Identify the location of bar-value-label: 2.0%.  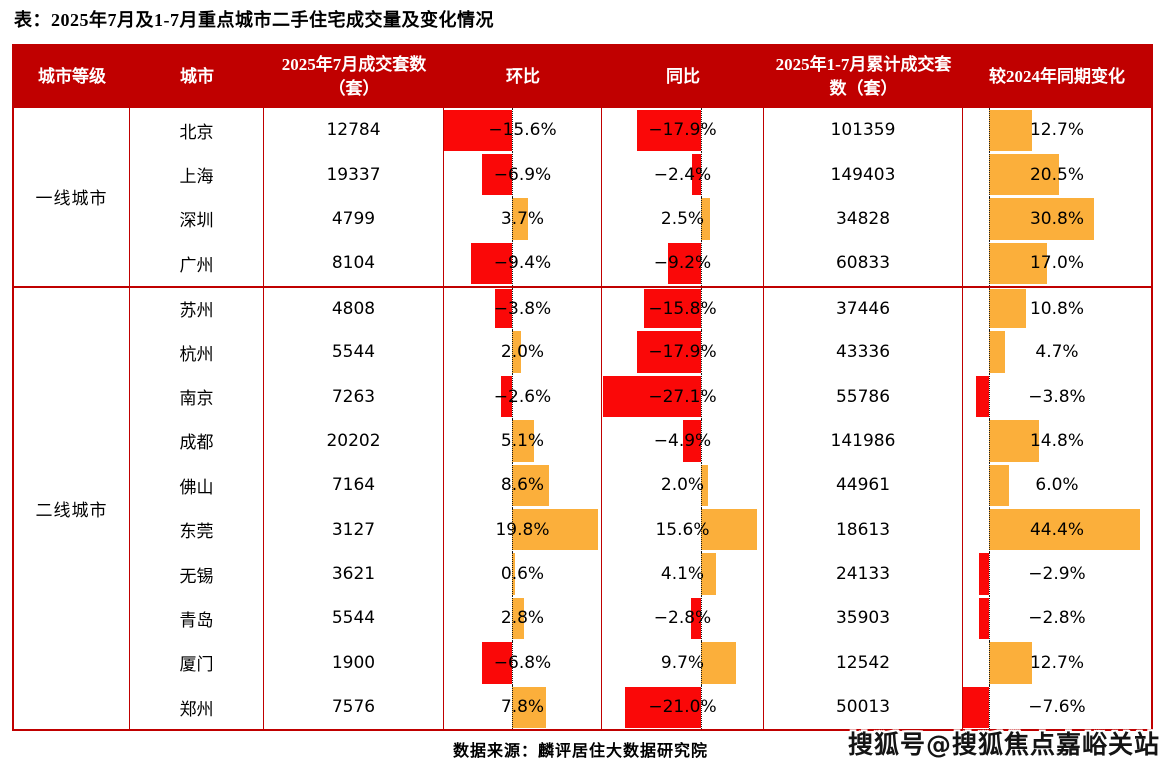
(522, 352).